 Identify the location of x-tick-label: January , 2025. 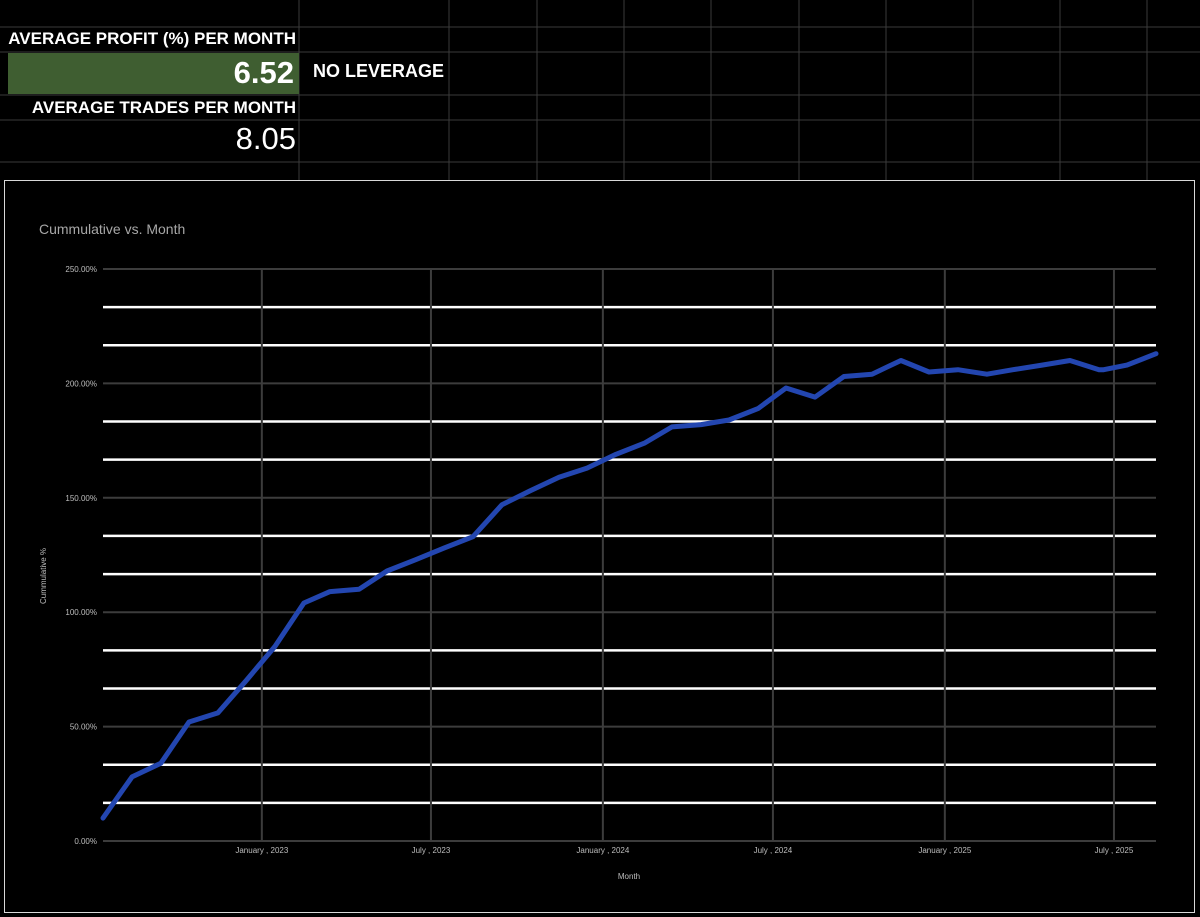
(944, 850).